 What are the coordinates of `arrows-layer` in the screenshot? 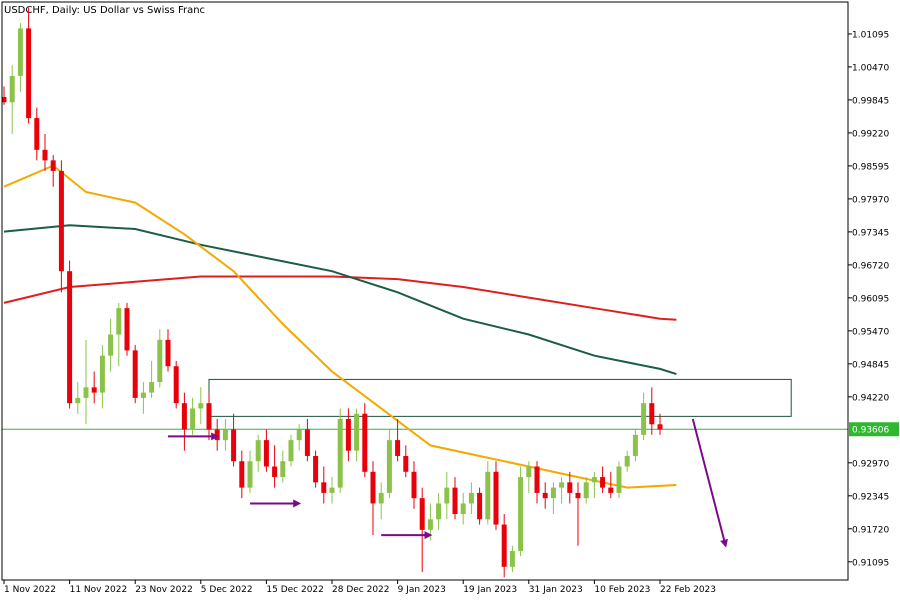 It's located at (448, 483).